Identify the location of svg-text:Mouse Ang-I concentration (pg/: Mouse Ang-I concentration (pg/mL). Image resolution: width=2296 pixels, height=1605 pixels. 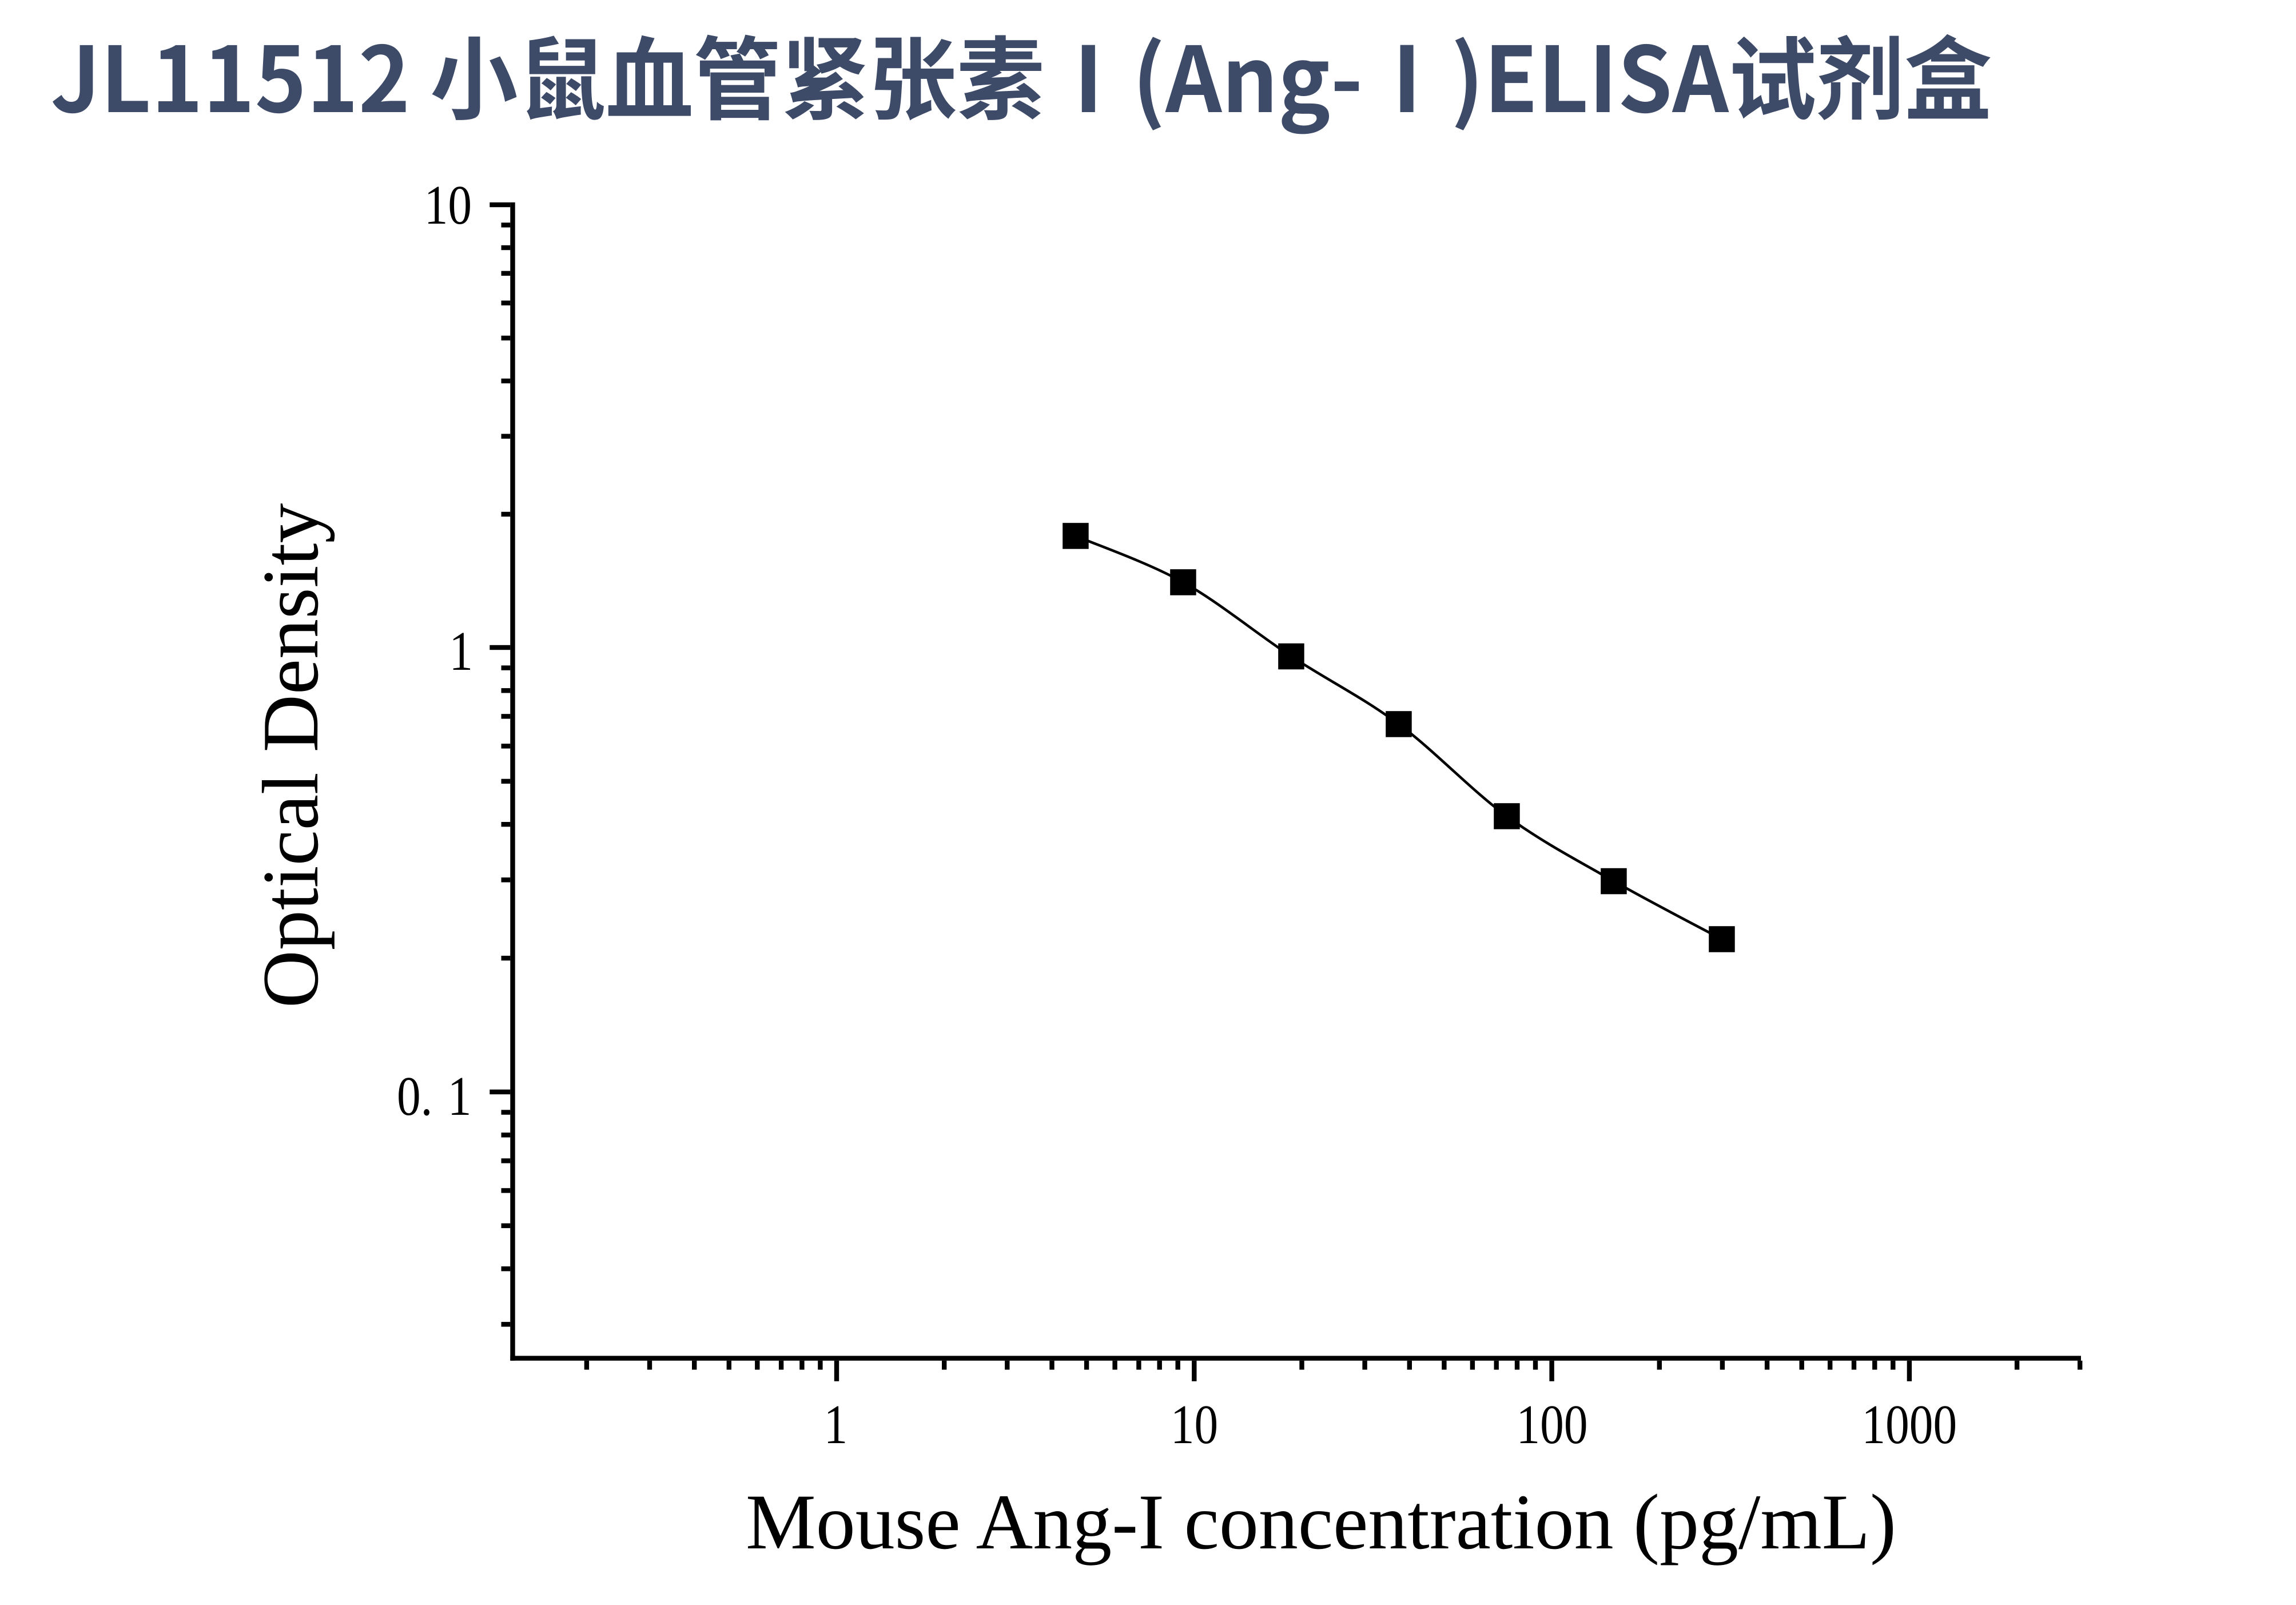
(1321, 1522).